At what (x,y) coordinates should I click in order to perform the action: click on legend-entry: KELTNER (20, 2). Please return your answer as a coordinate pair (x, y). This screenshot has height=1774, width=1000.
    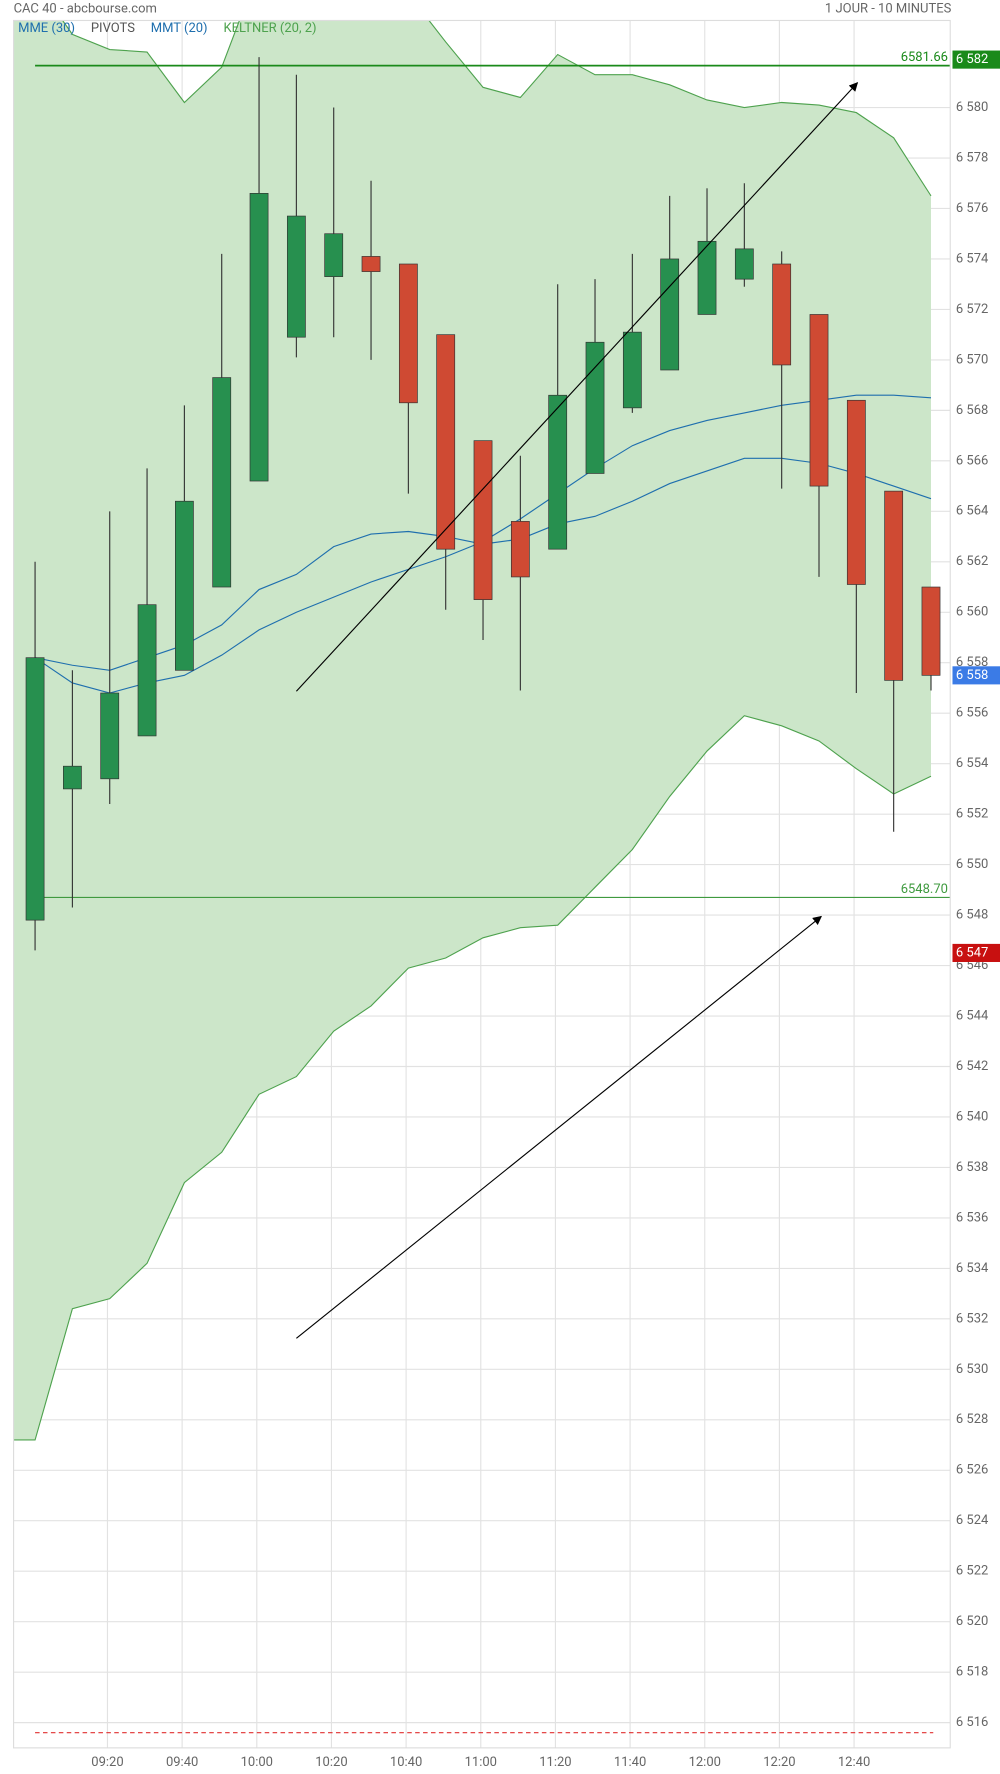
    Looking at the image, I should click on (269, 28).